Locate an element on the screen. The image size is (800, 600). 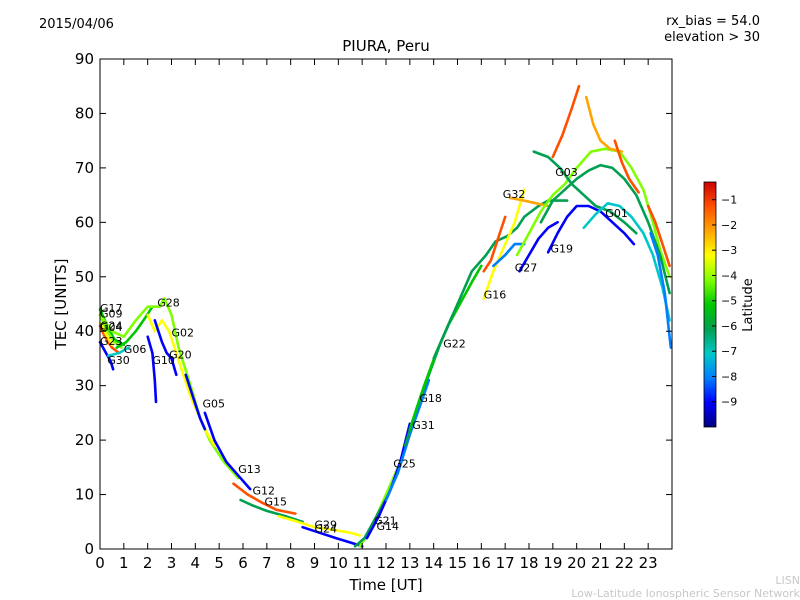
footer-line-2: Low-Latitude Ionospheric Sensor Network is located at coordinates (685, 593).